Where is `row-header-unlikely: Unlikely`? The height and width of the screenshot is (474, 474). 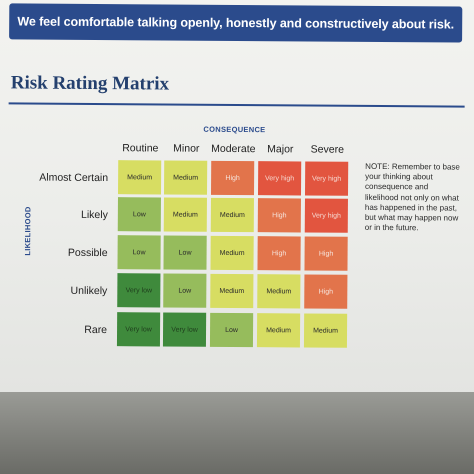 row-header-unlikely: Unlikely is located at coordinates (89, 291).